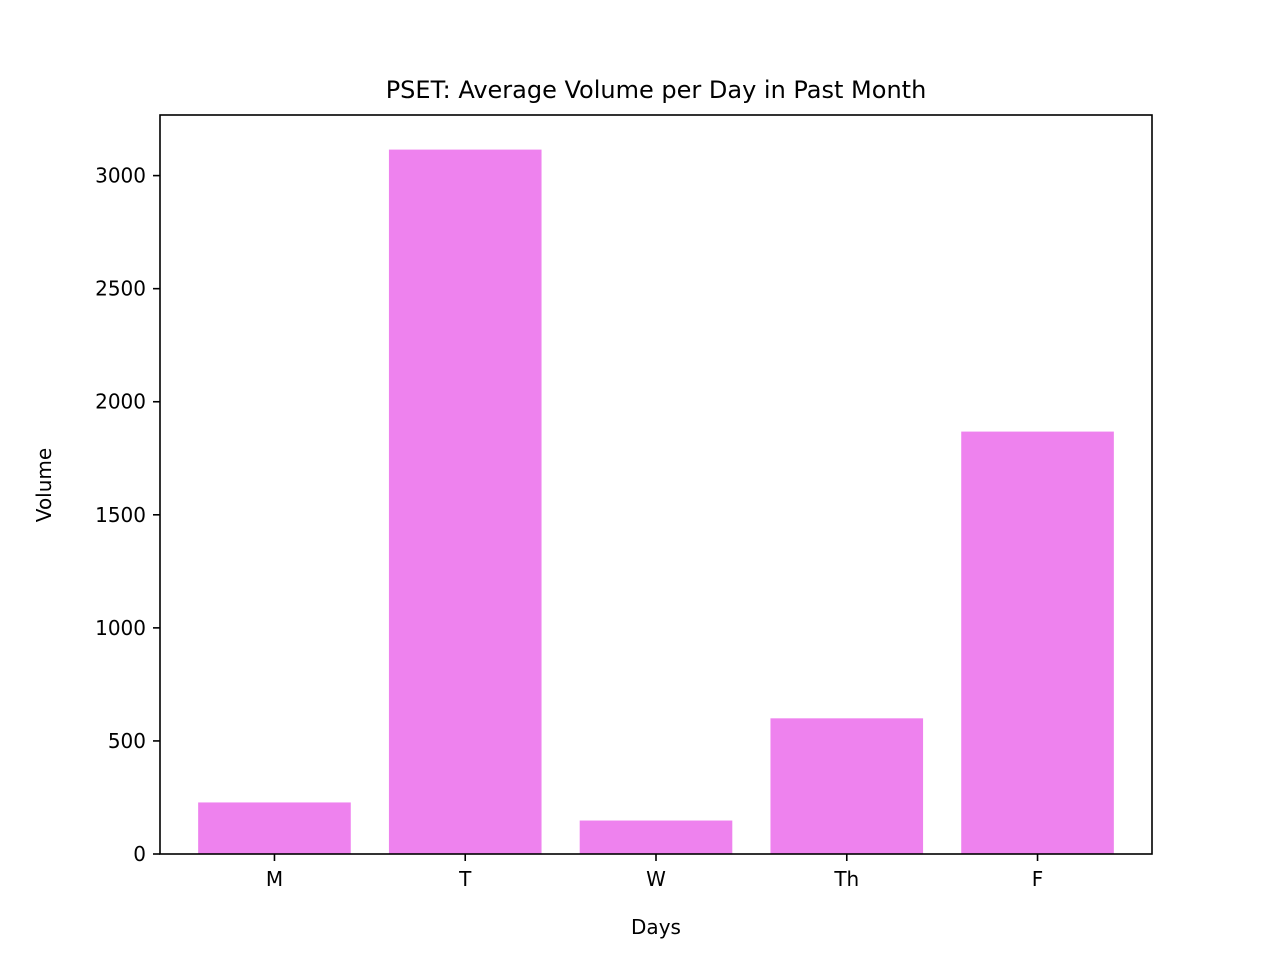 This screenshot has width=1280, height=960. What do you see at coordinates (274, 828) in the screenshot?
I see `bar-m` at bounding box center [274, 828].